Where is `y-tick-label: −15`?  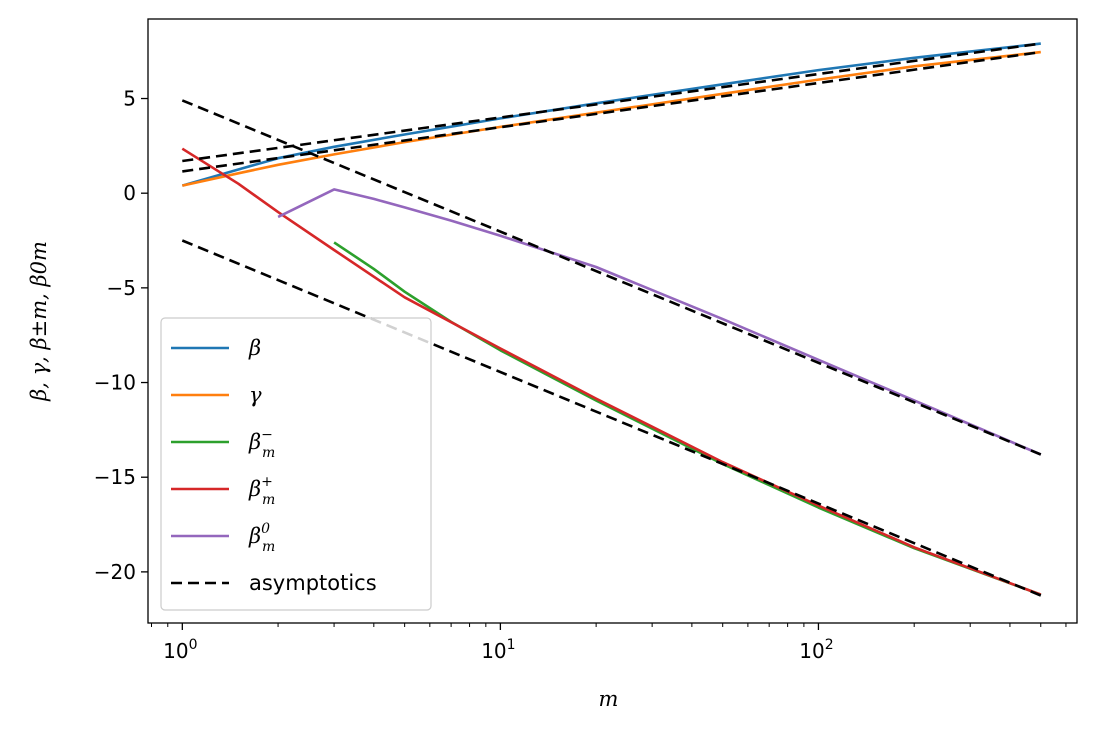
y-tick-label: −15 is located at coordinates (115, 477).